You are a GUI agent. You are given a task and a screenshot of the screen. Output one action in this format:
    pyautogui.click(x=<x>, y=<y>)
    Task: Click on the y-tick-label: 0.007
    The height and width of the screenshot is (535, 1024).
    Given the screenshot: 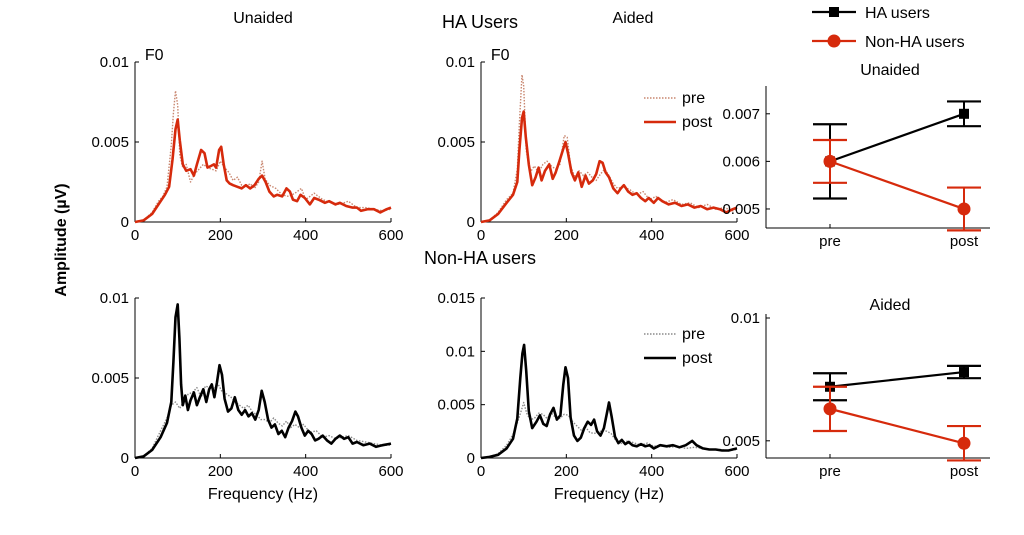 What is the action you would take?
    pyautogui.click(x=741, y=114)
    